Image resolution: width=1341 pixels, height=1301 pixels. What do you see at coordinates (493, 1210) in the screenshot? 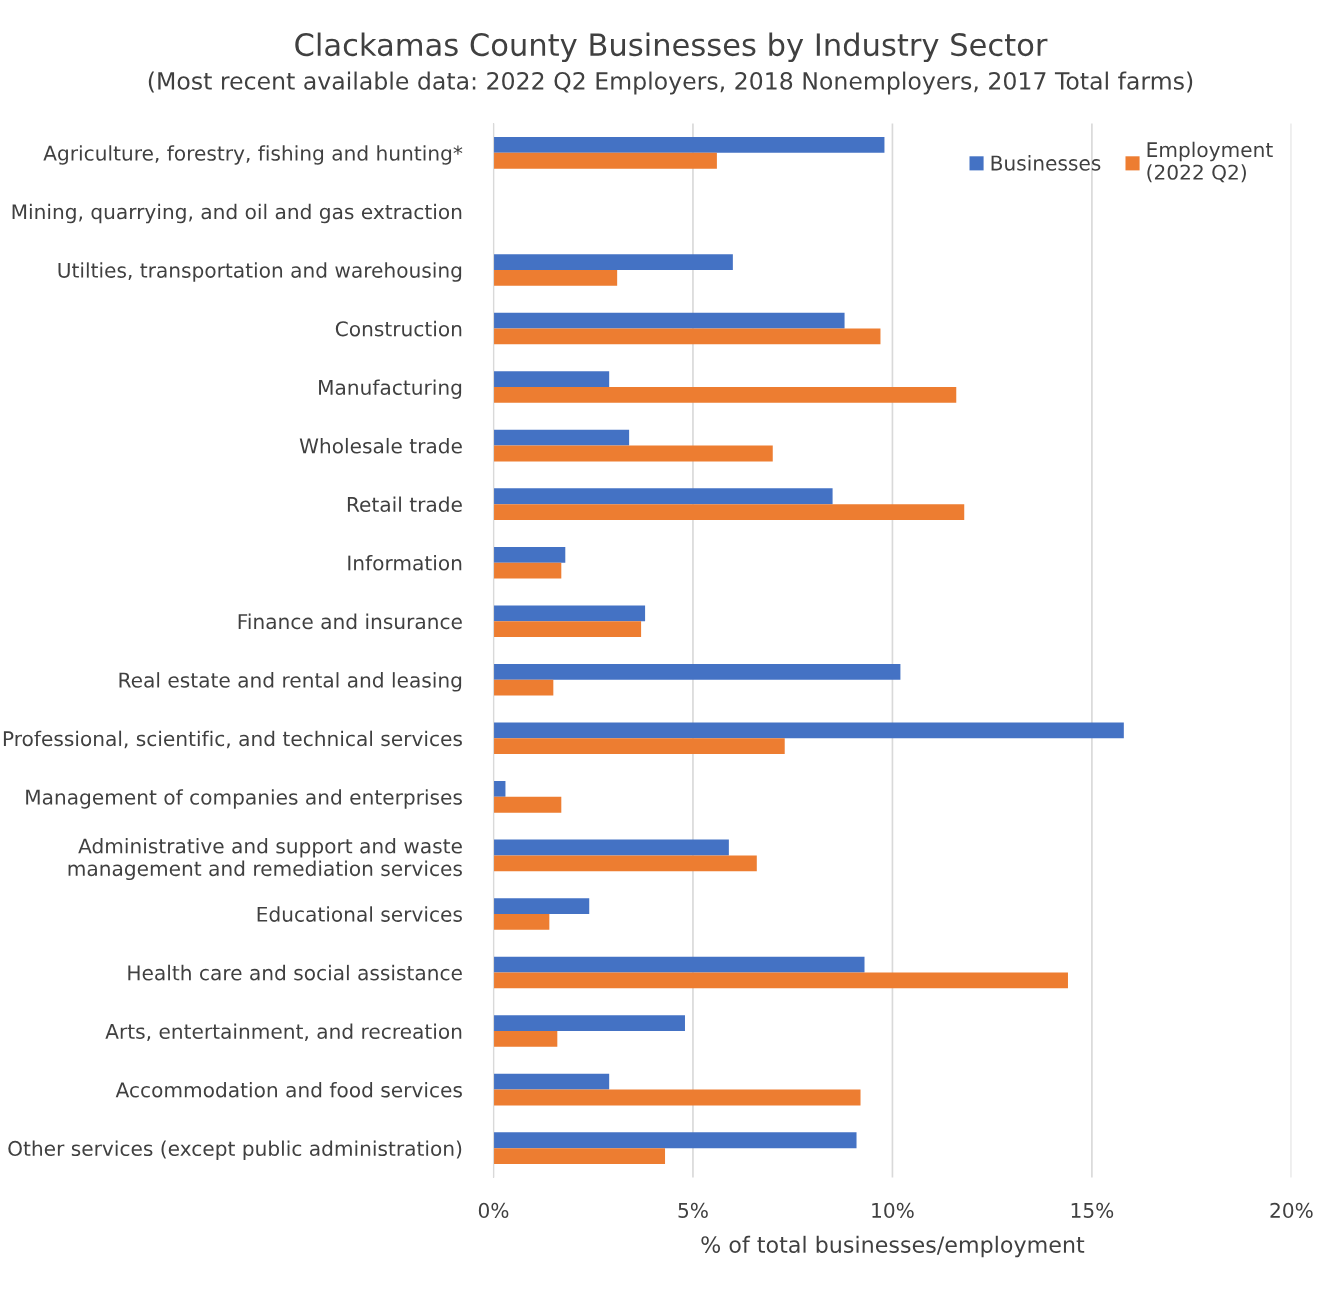
I see `x-tick-label: 0%` at bounding box center [493, 1210].